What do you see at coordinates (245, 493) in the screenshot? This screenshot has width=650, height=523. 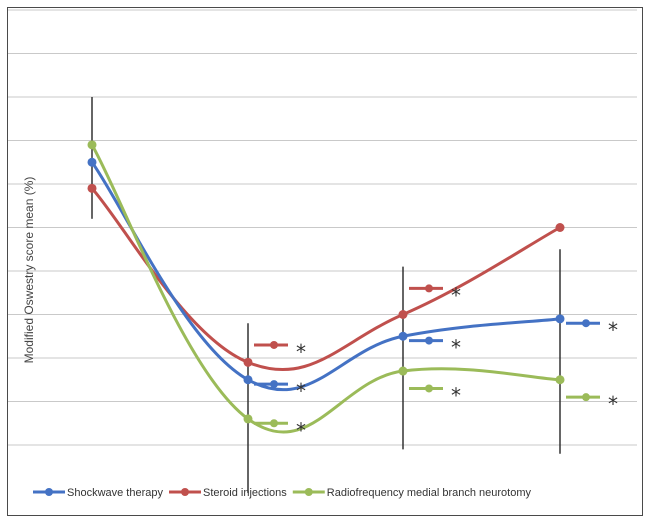 I see `legend-label: Steroid injections` at bounding box center [245, 493].